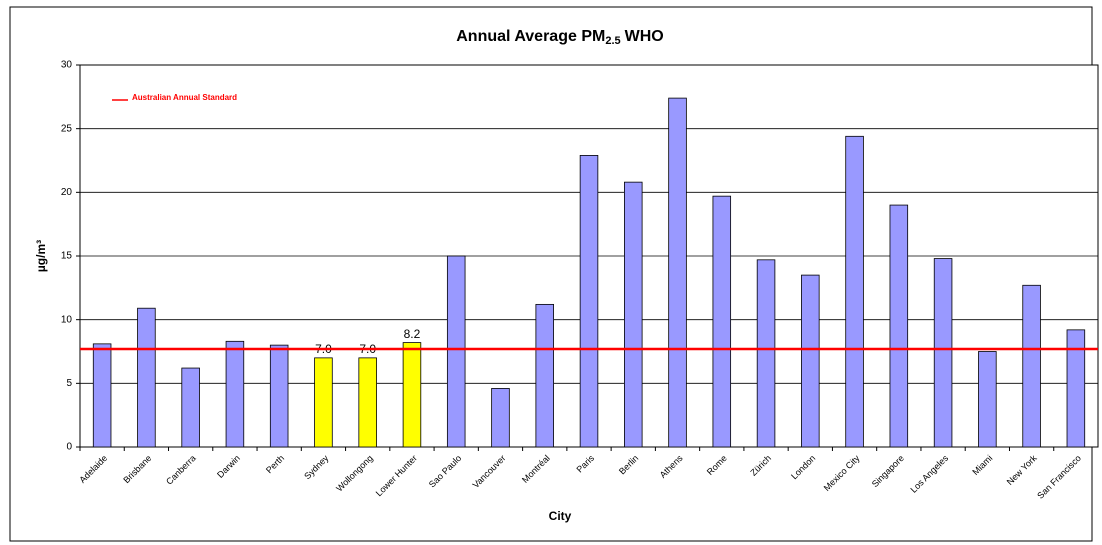 This screenshot has height=545, width=1102. What do you see at coordinates (530, 36) in the screenshot?
I see `title-main: Annual Average PM` at bounding box center [530, 36].